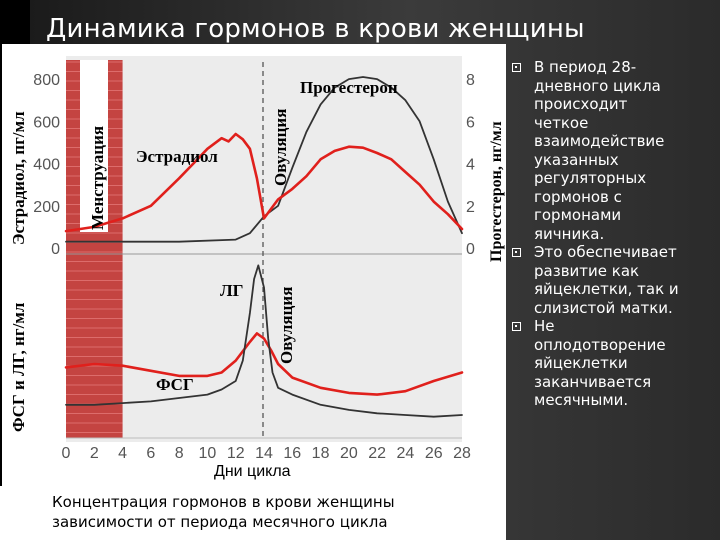 Image resolution: width=720 pixels, height=540 pixels. What do you see at coordinates (223, 502) in the screenshot?
I see `caption-line: Концентрация гормонов в крови женщины` at bounding box center [223, 502].